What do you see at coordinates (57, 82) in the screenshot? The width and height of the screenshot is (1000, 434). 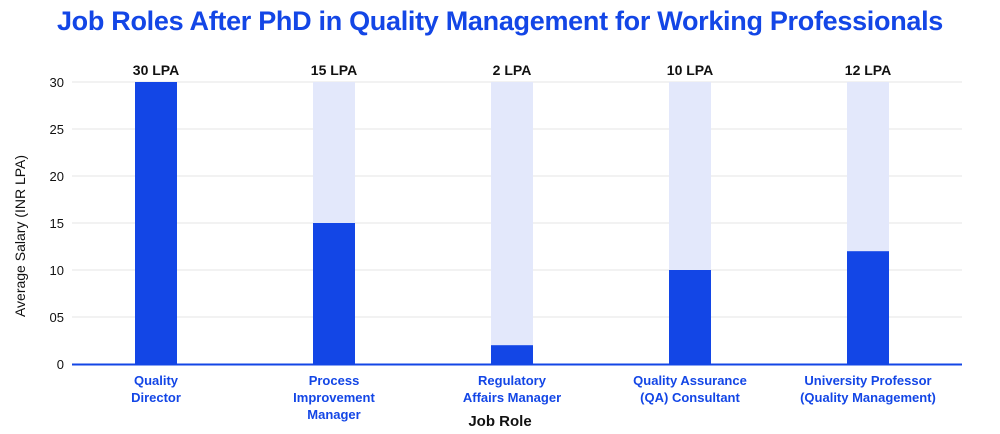 I see `y-tick-label: 30` at bounding box center [57, 82].